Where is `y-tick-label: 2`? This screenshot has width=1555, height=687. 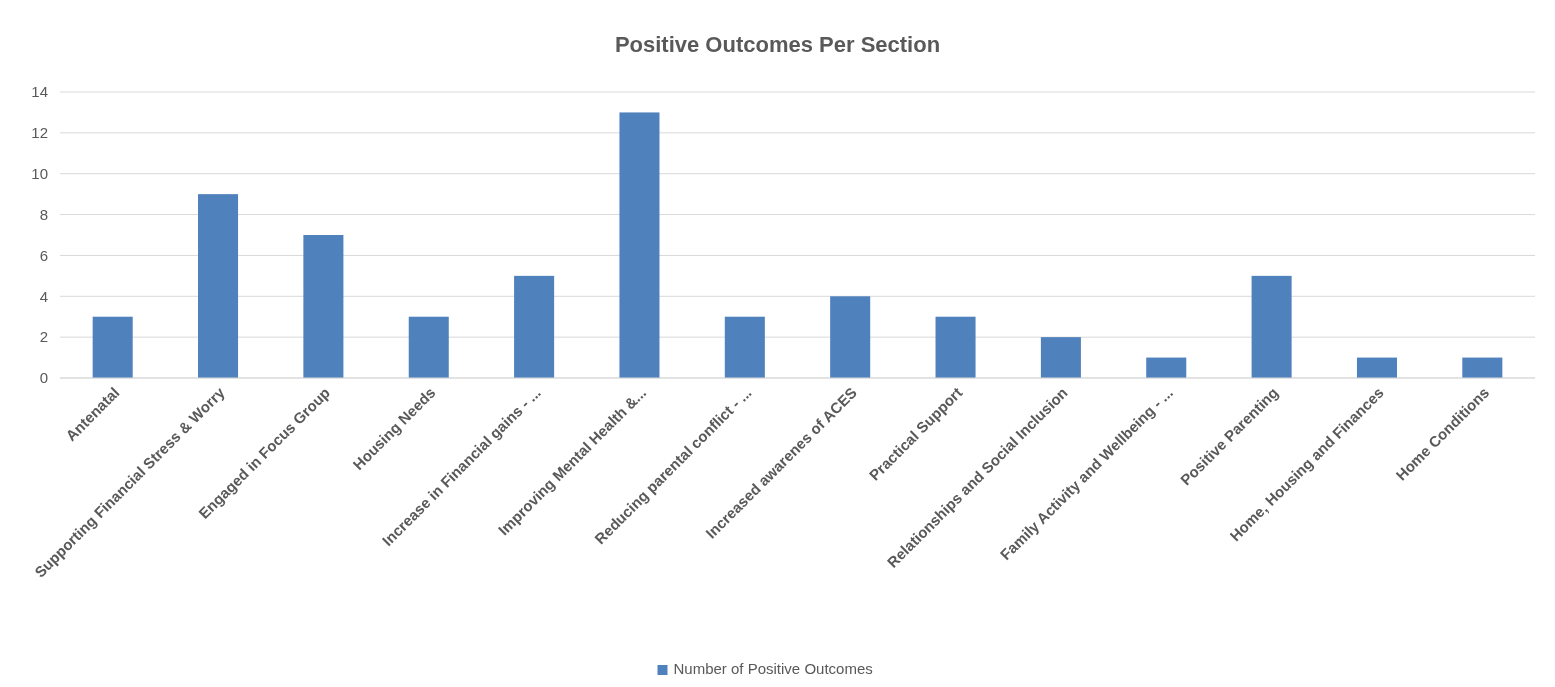 y-tick-label: 2 is located at coordinates (43, 337).